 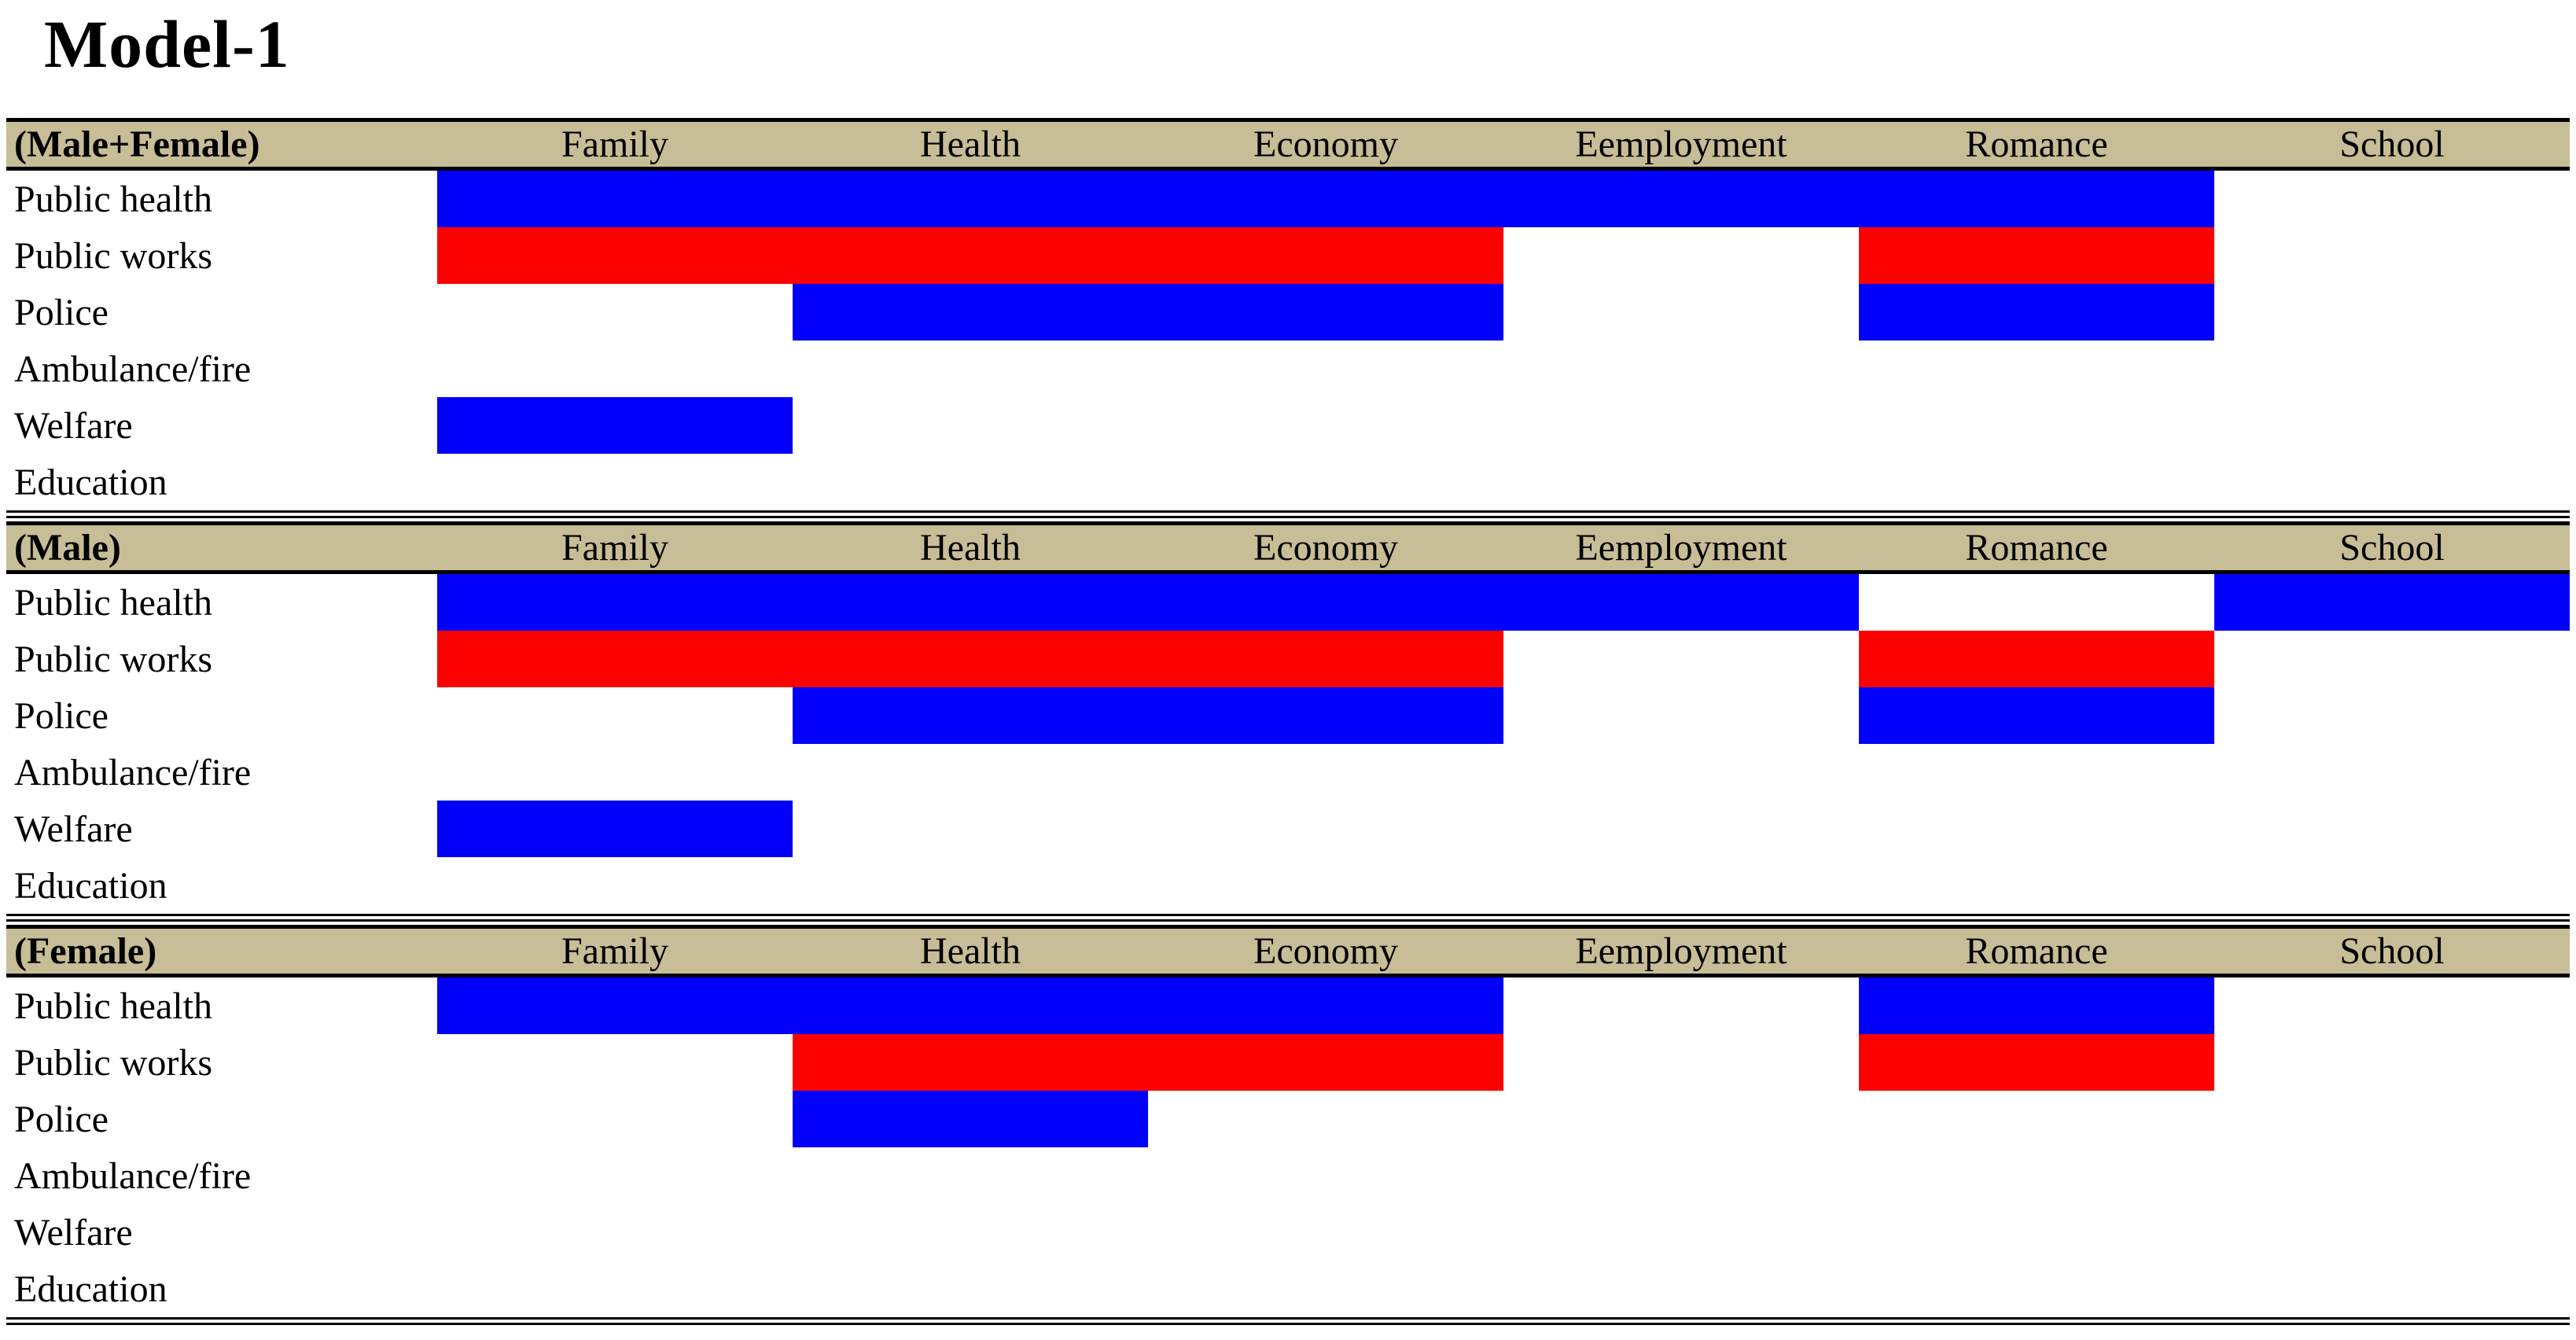 What do you see at coordinates (2036, 602) in the screenshot?
I see `cell-public-health-romance` at bounding box center [2036, 602].